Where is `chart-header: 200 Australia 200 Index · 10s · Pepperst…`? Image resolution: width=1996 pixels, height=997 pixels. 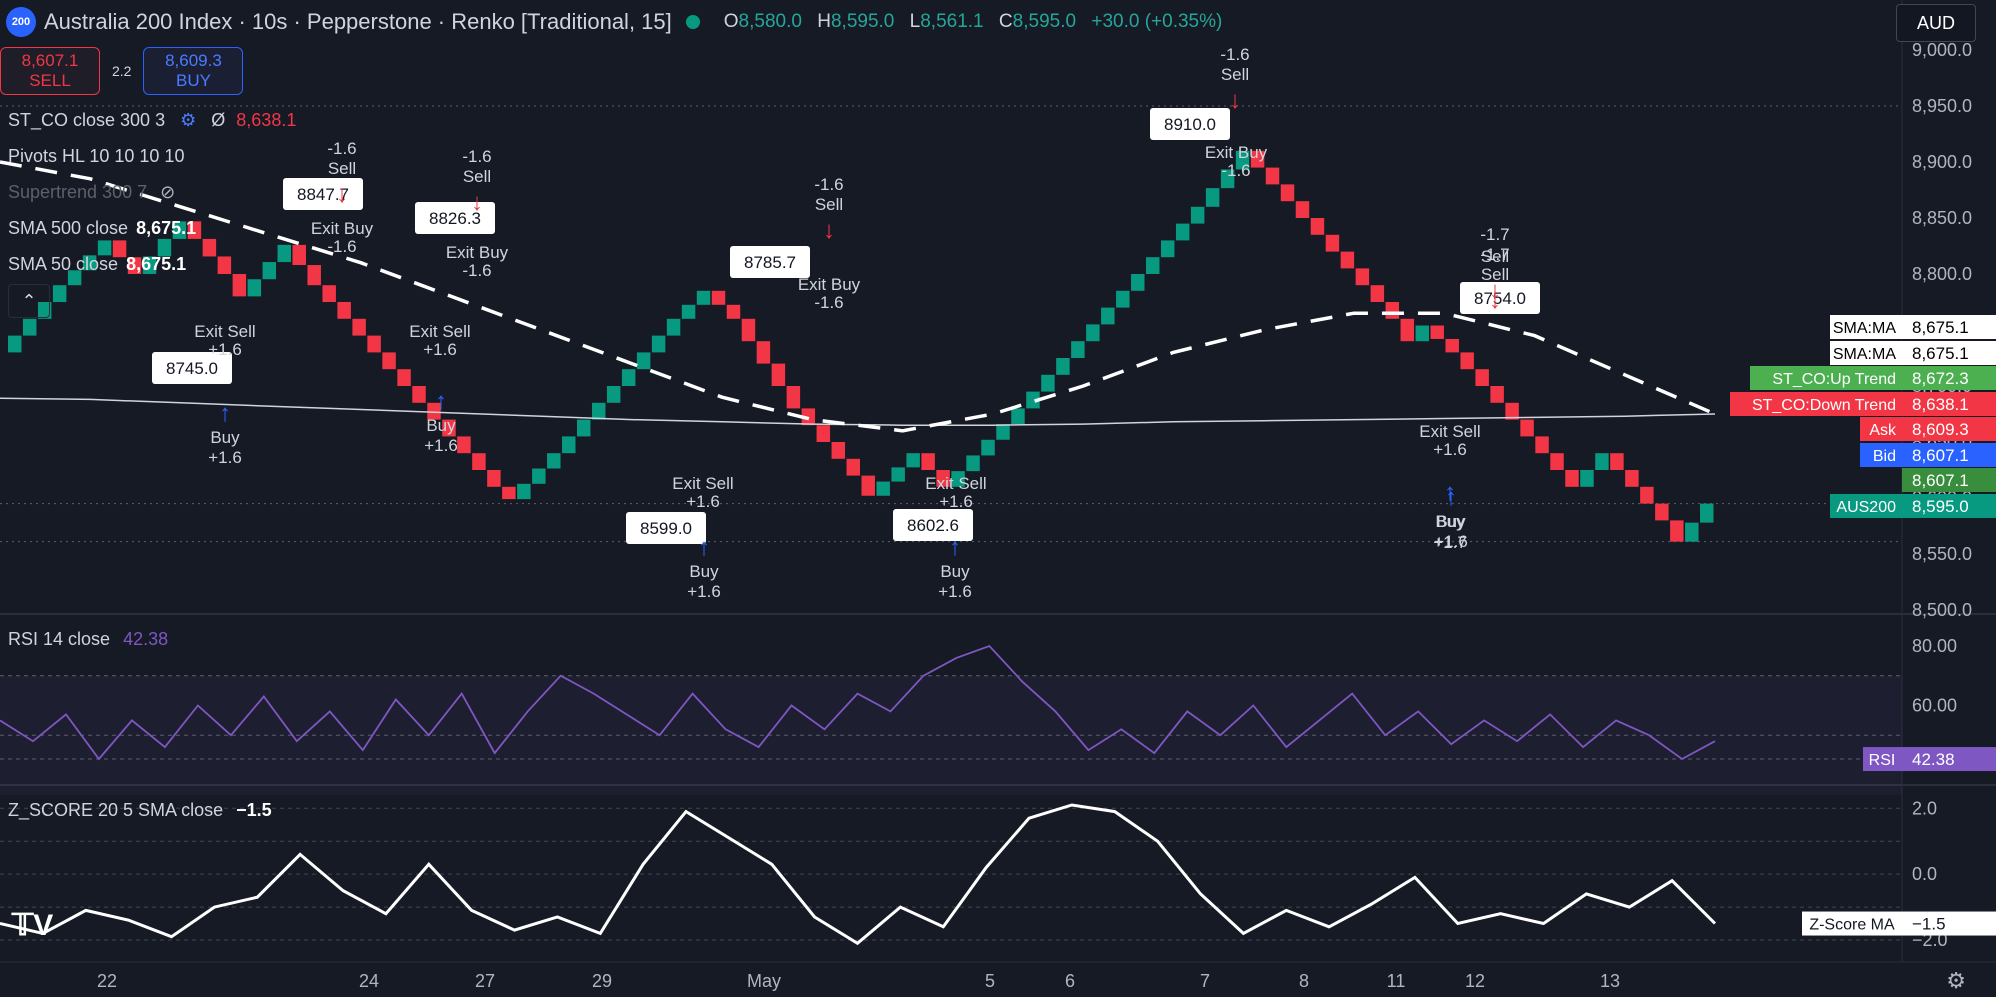
chart-header: 200 Australia 200 Index · 10s · Pepperst… is located at coordinates (611, 22).